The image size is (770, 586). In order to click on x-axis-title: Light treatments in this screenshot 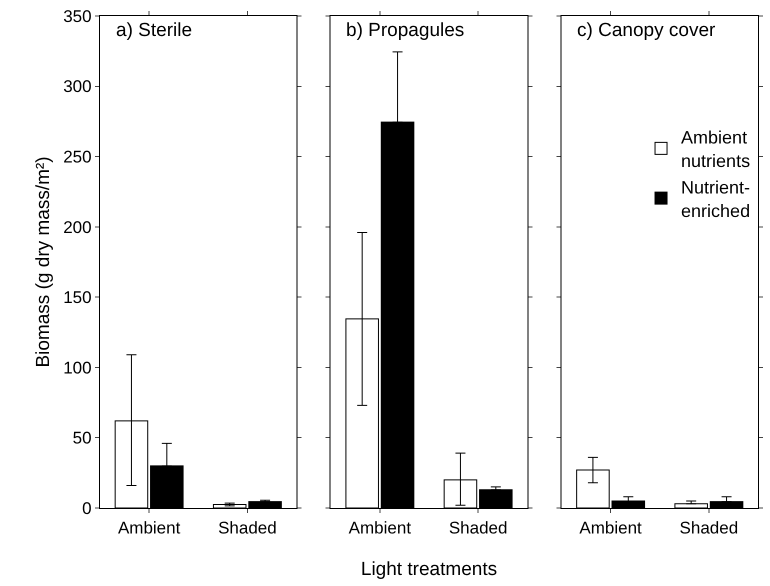, I will do `click(429, 569)`.